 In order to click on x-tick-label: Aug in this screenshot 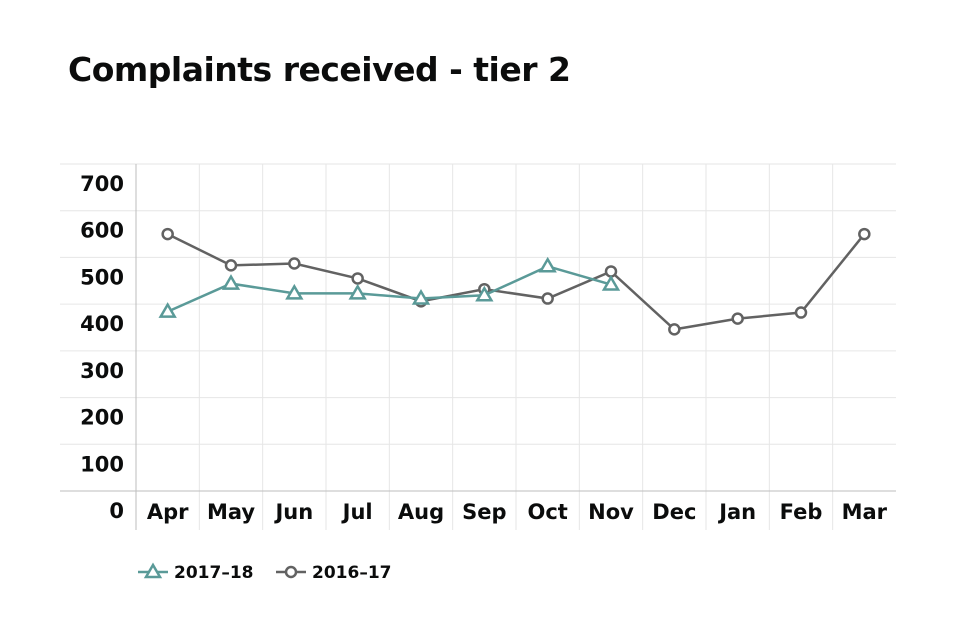, I will do `click(421, 512)`.